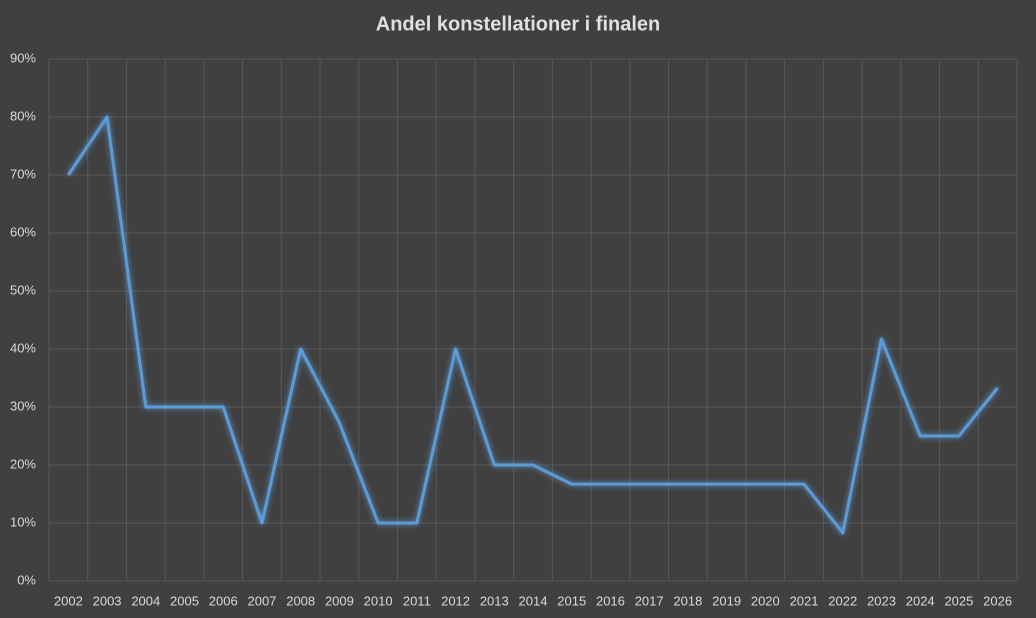 The width and height of the screenshot is (1036, 618). Describe the element at coordinates (881, 600) in the screenshot. I see `x-tick-label: 2023` at that location.